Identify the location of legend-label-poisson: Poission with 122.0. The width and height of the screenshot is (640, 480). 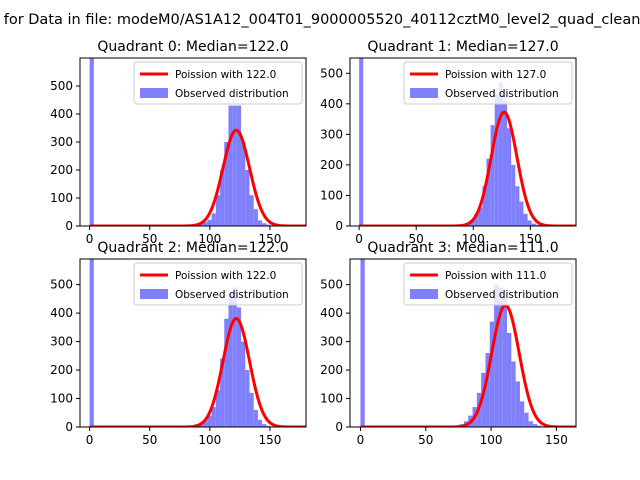
(225, 276).